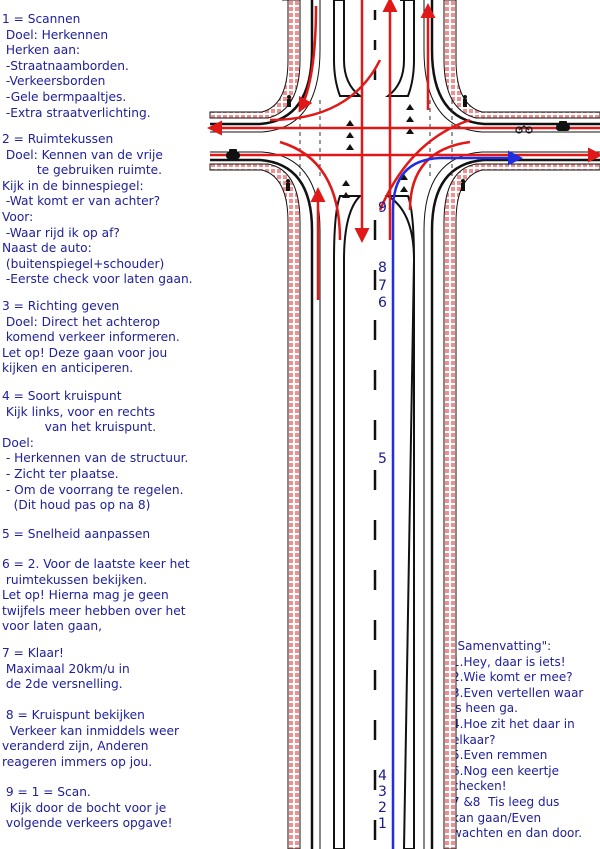 This screenshot has height=849, width=600. Describe the element at coordinates (382, 208) in the screenshot. I see `step-9: 9` at that location.